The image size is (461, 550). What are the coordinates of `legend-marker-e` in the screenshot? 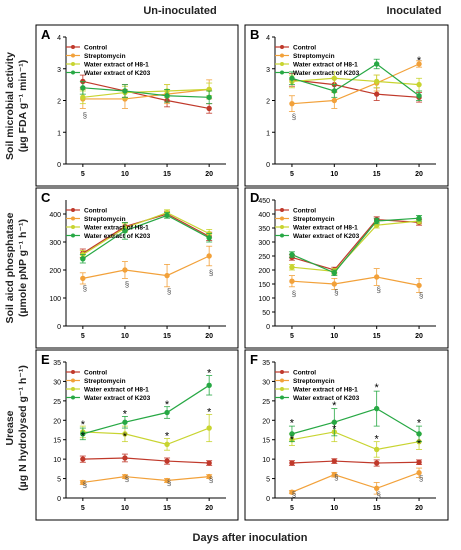 It's located at (73, 389).